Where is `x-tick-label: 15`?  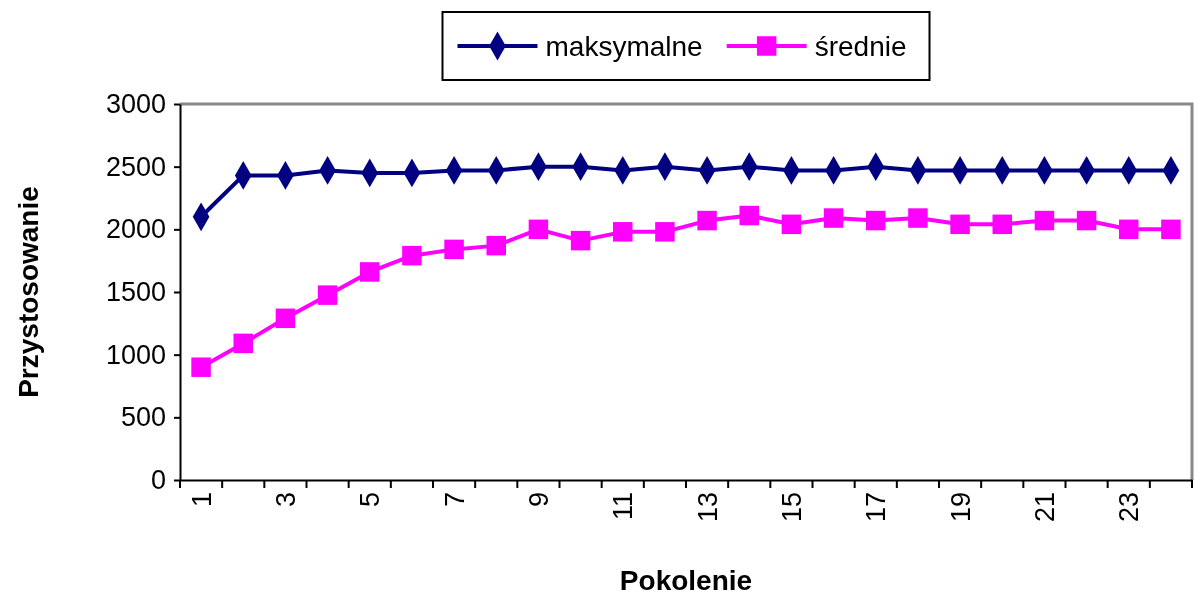
x-tick-label: 15 is located at coordinates (791, 507).